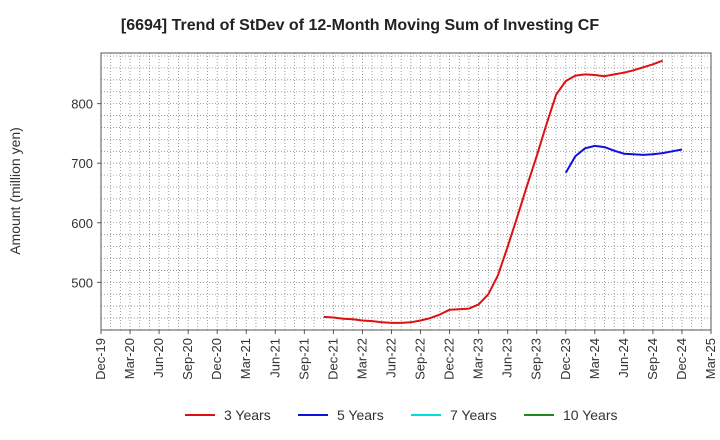 This screenshot has height=440, width=720. Describe the element at coordinates (623, 358) in the screenshot. I see `x-tick-label: Jun-24` at that location.